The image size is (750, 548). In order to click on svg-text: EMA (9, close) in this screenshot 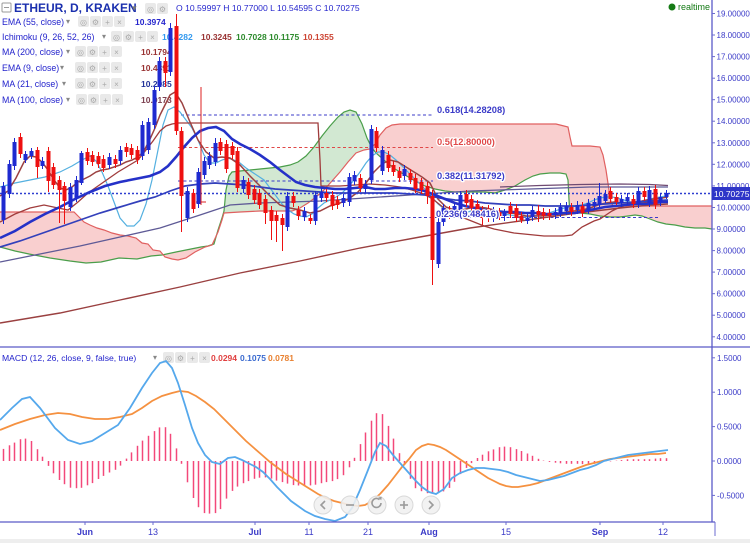, I will do `click(30, 68)`.